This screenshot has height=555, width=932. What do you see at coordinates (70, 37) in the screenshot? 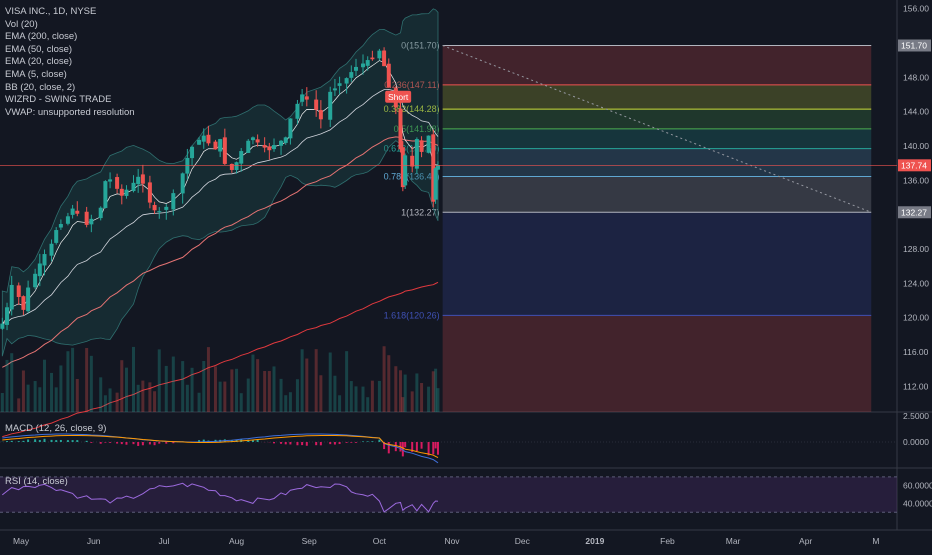
I see `legend-ema200: EMA (200, close)` at bounding box center [70, 37].